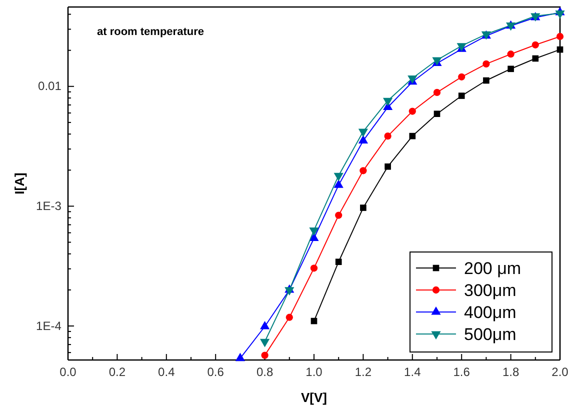 The width and height of the screenshot is (568, 416). I want to click on x-tick-label: 1.4, so click(413, 372).